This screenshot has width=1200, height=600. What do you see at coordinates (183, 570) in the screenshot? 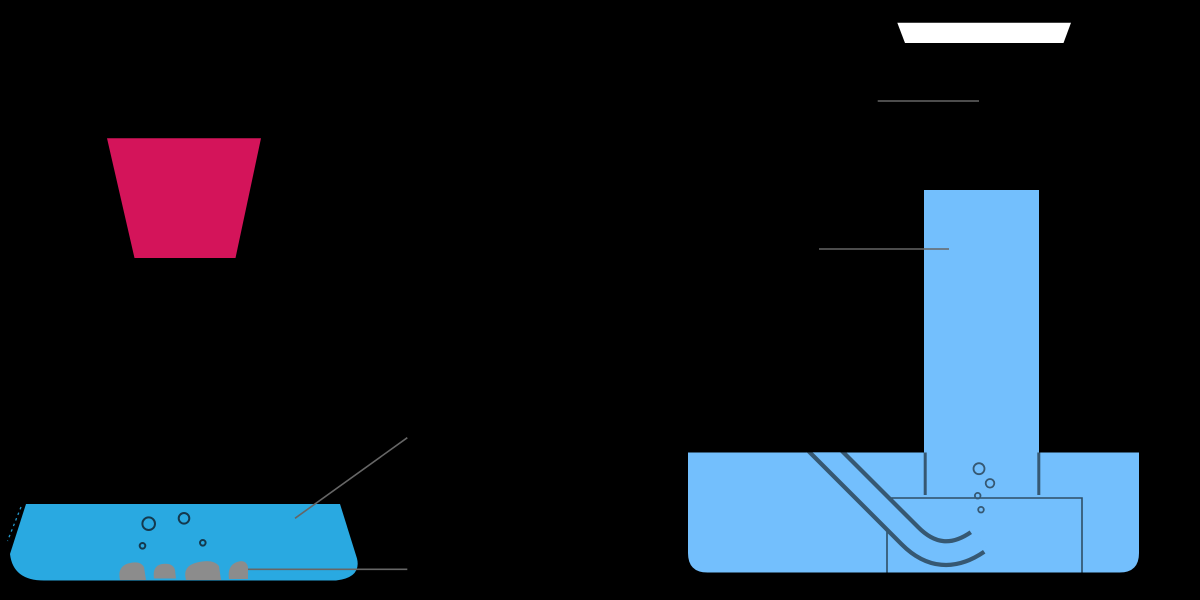
I see `marble-chips` at bounding box center [183, 570].